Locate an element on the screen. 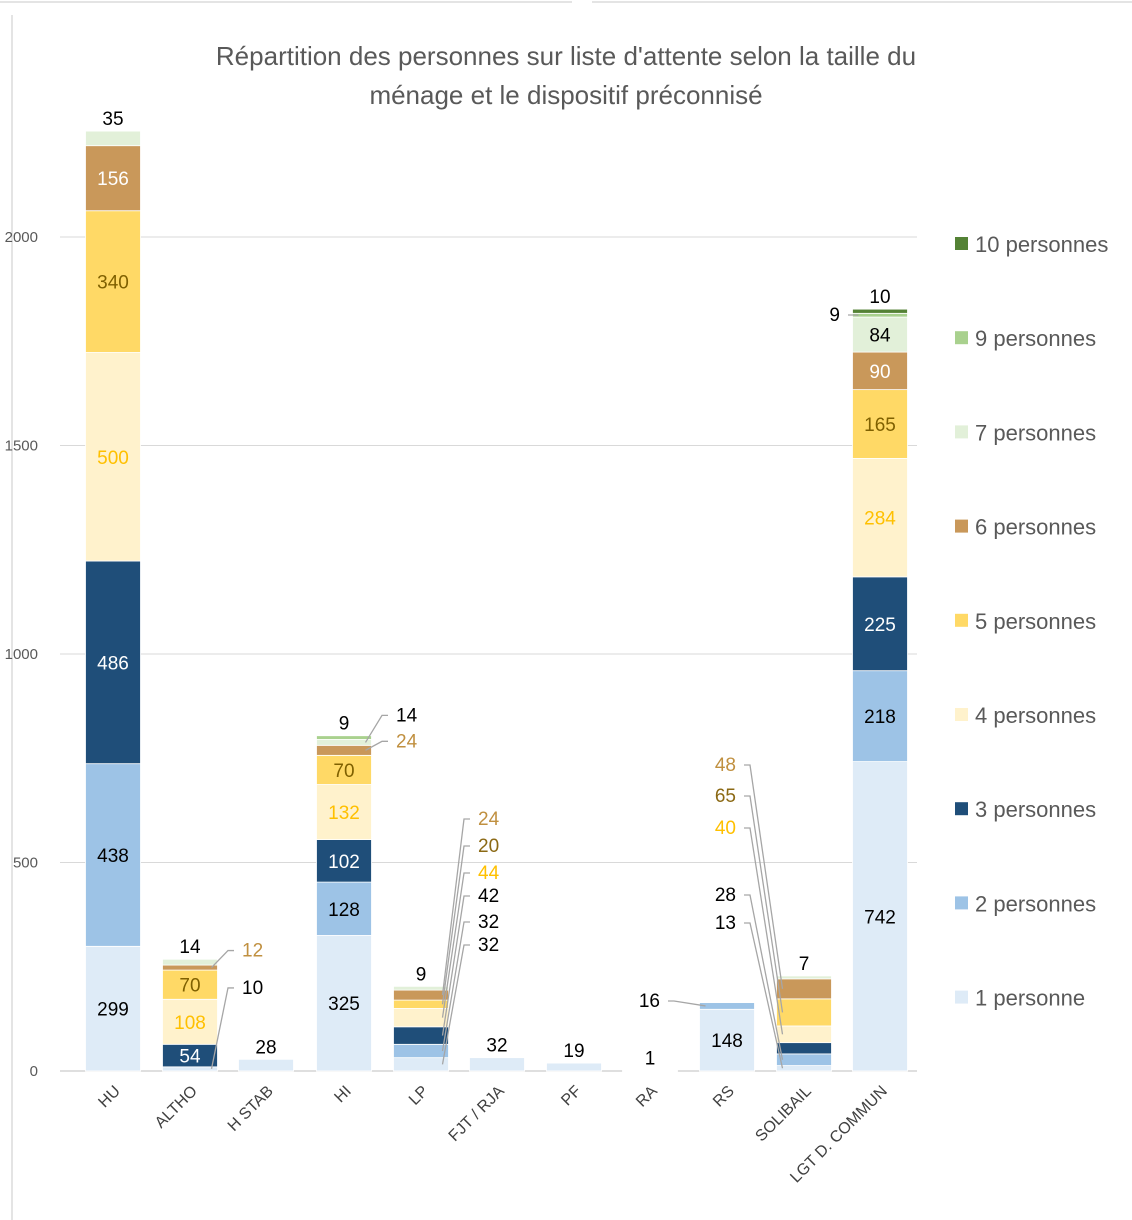  x-tick-solibail: SOLIBAIL is located at coordinates (783, 1114).